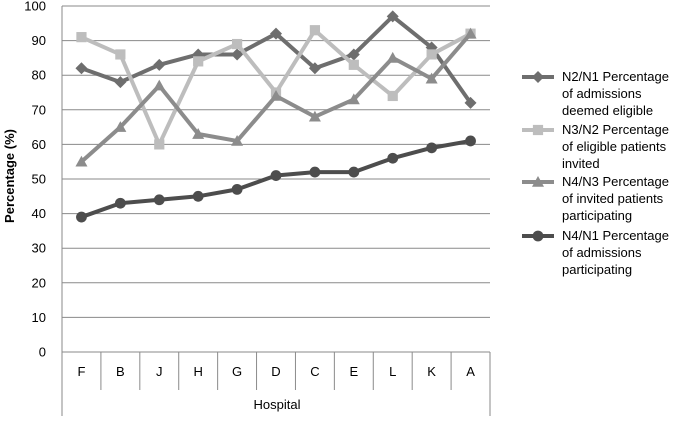  What do you see at coordinates (39, 179) in the screenshot?
I see `y-tick-label: 50` at bounding box center [39, 179].